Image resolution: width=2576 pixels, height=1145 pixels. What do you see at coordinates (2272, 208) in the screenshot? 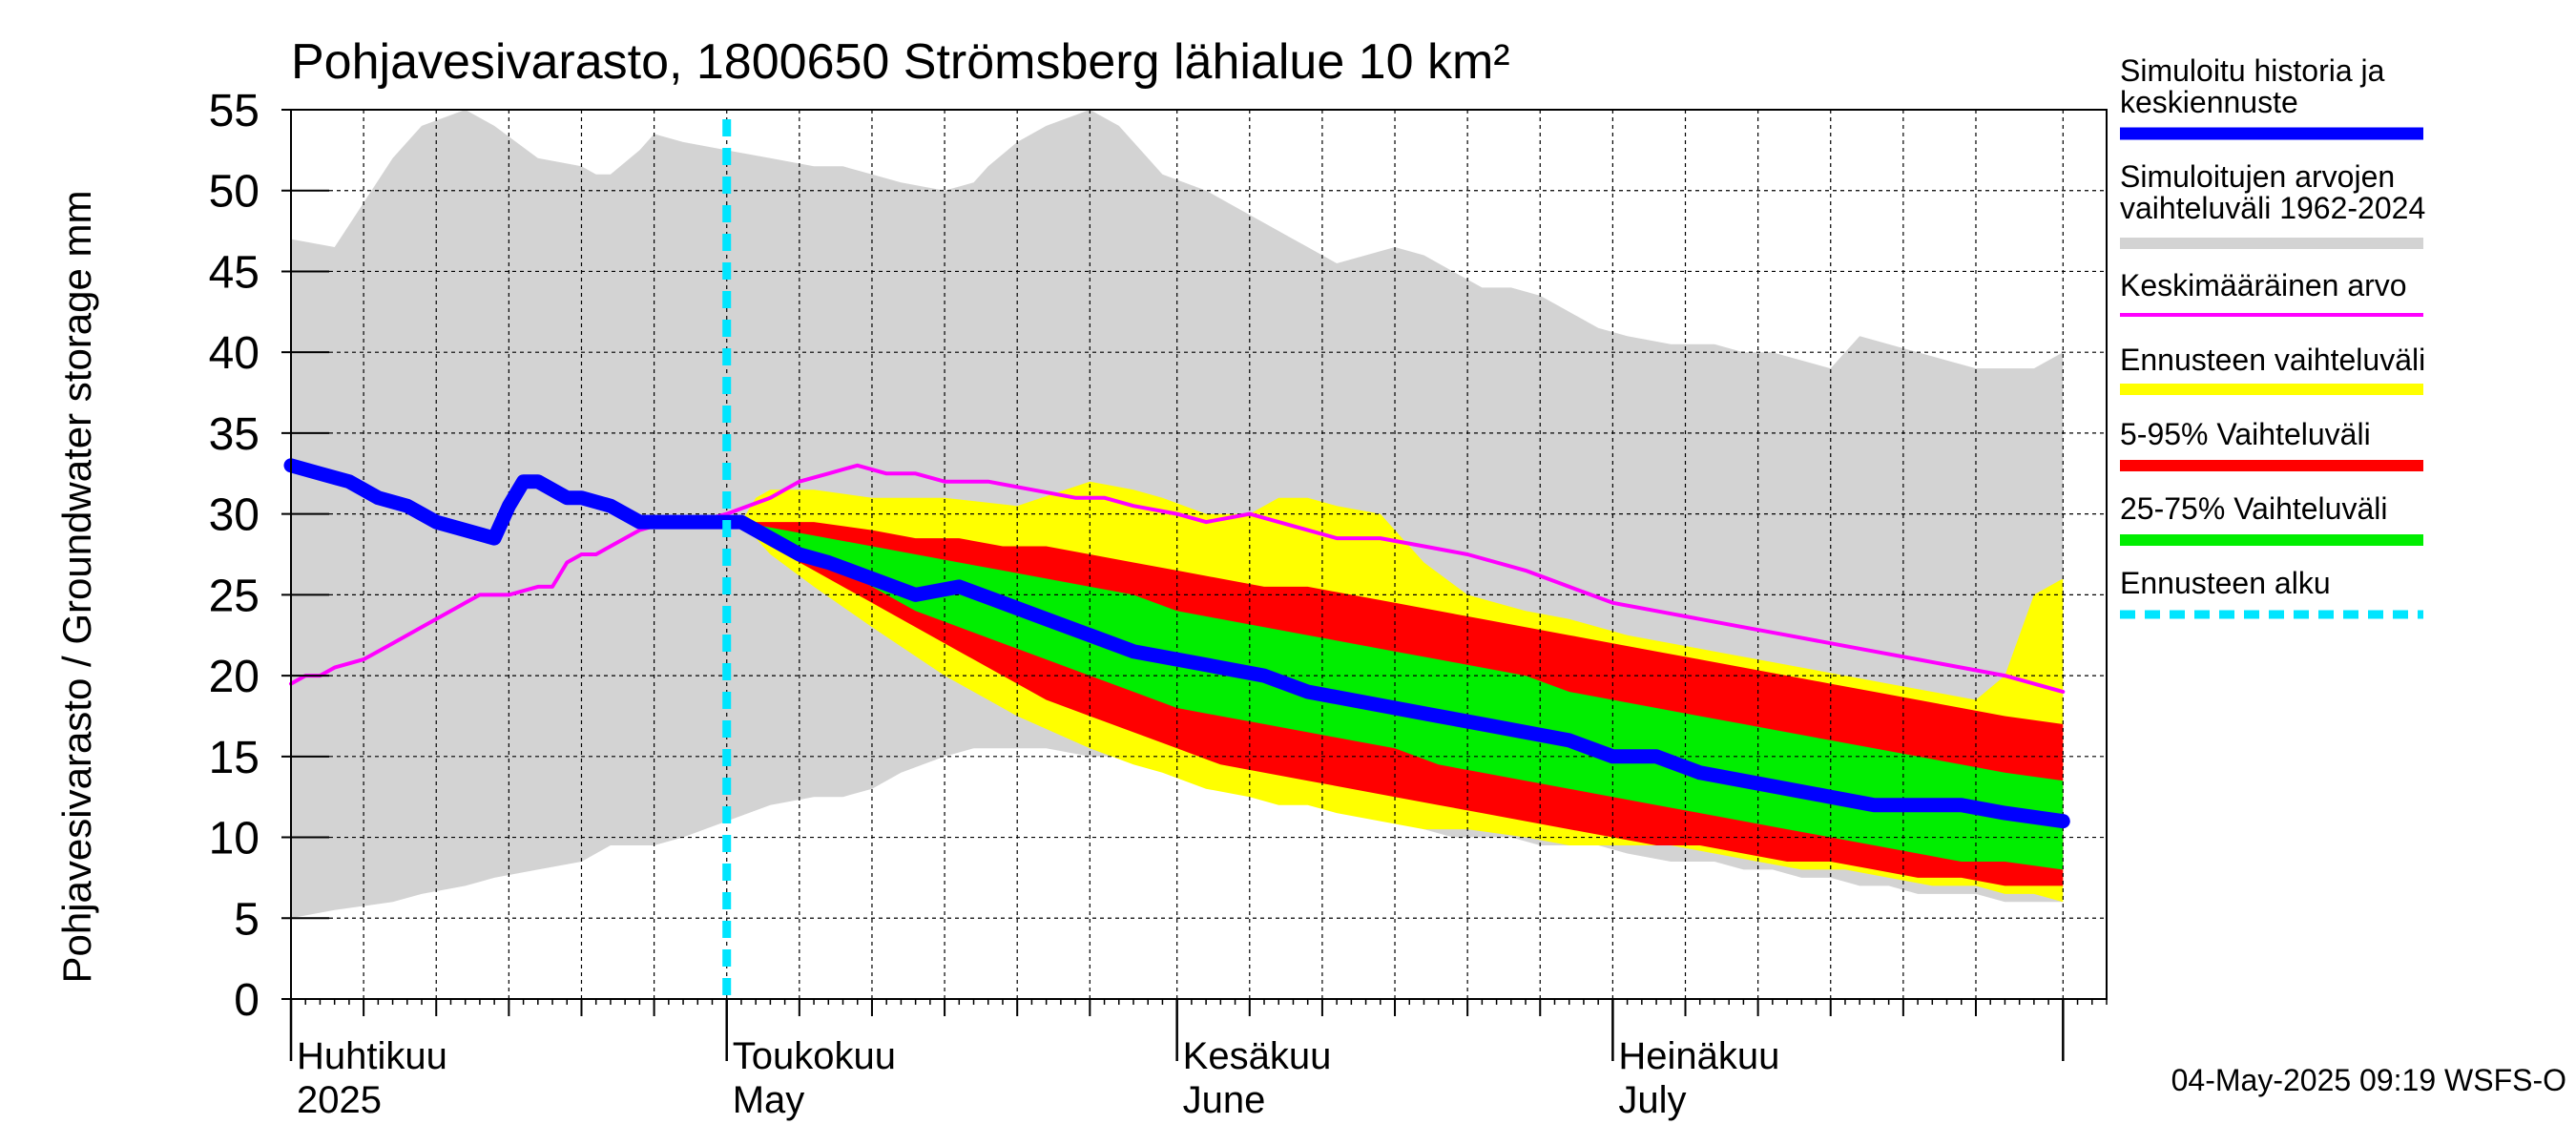
I see `legend-label: vaihteluväli 1962-2024` at bounding box center [2272, 208].